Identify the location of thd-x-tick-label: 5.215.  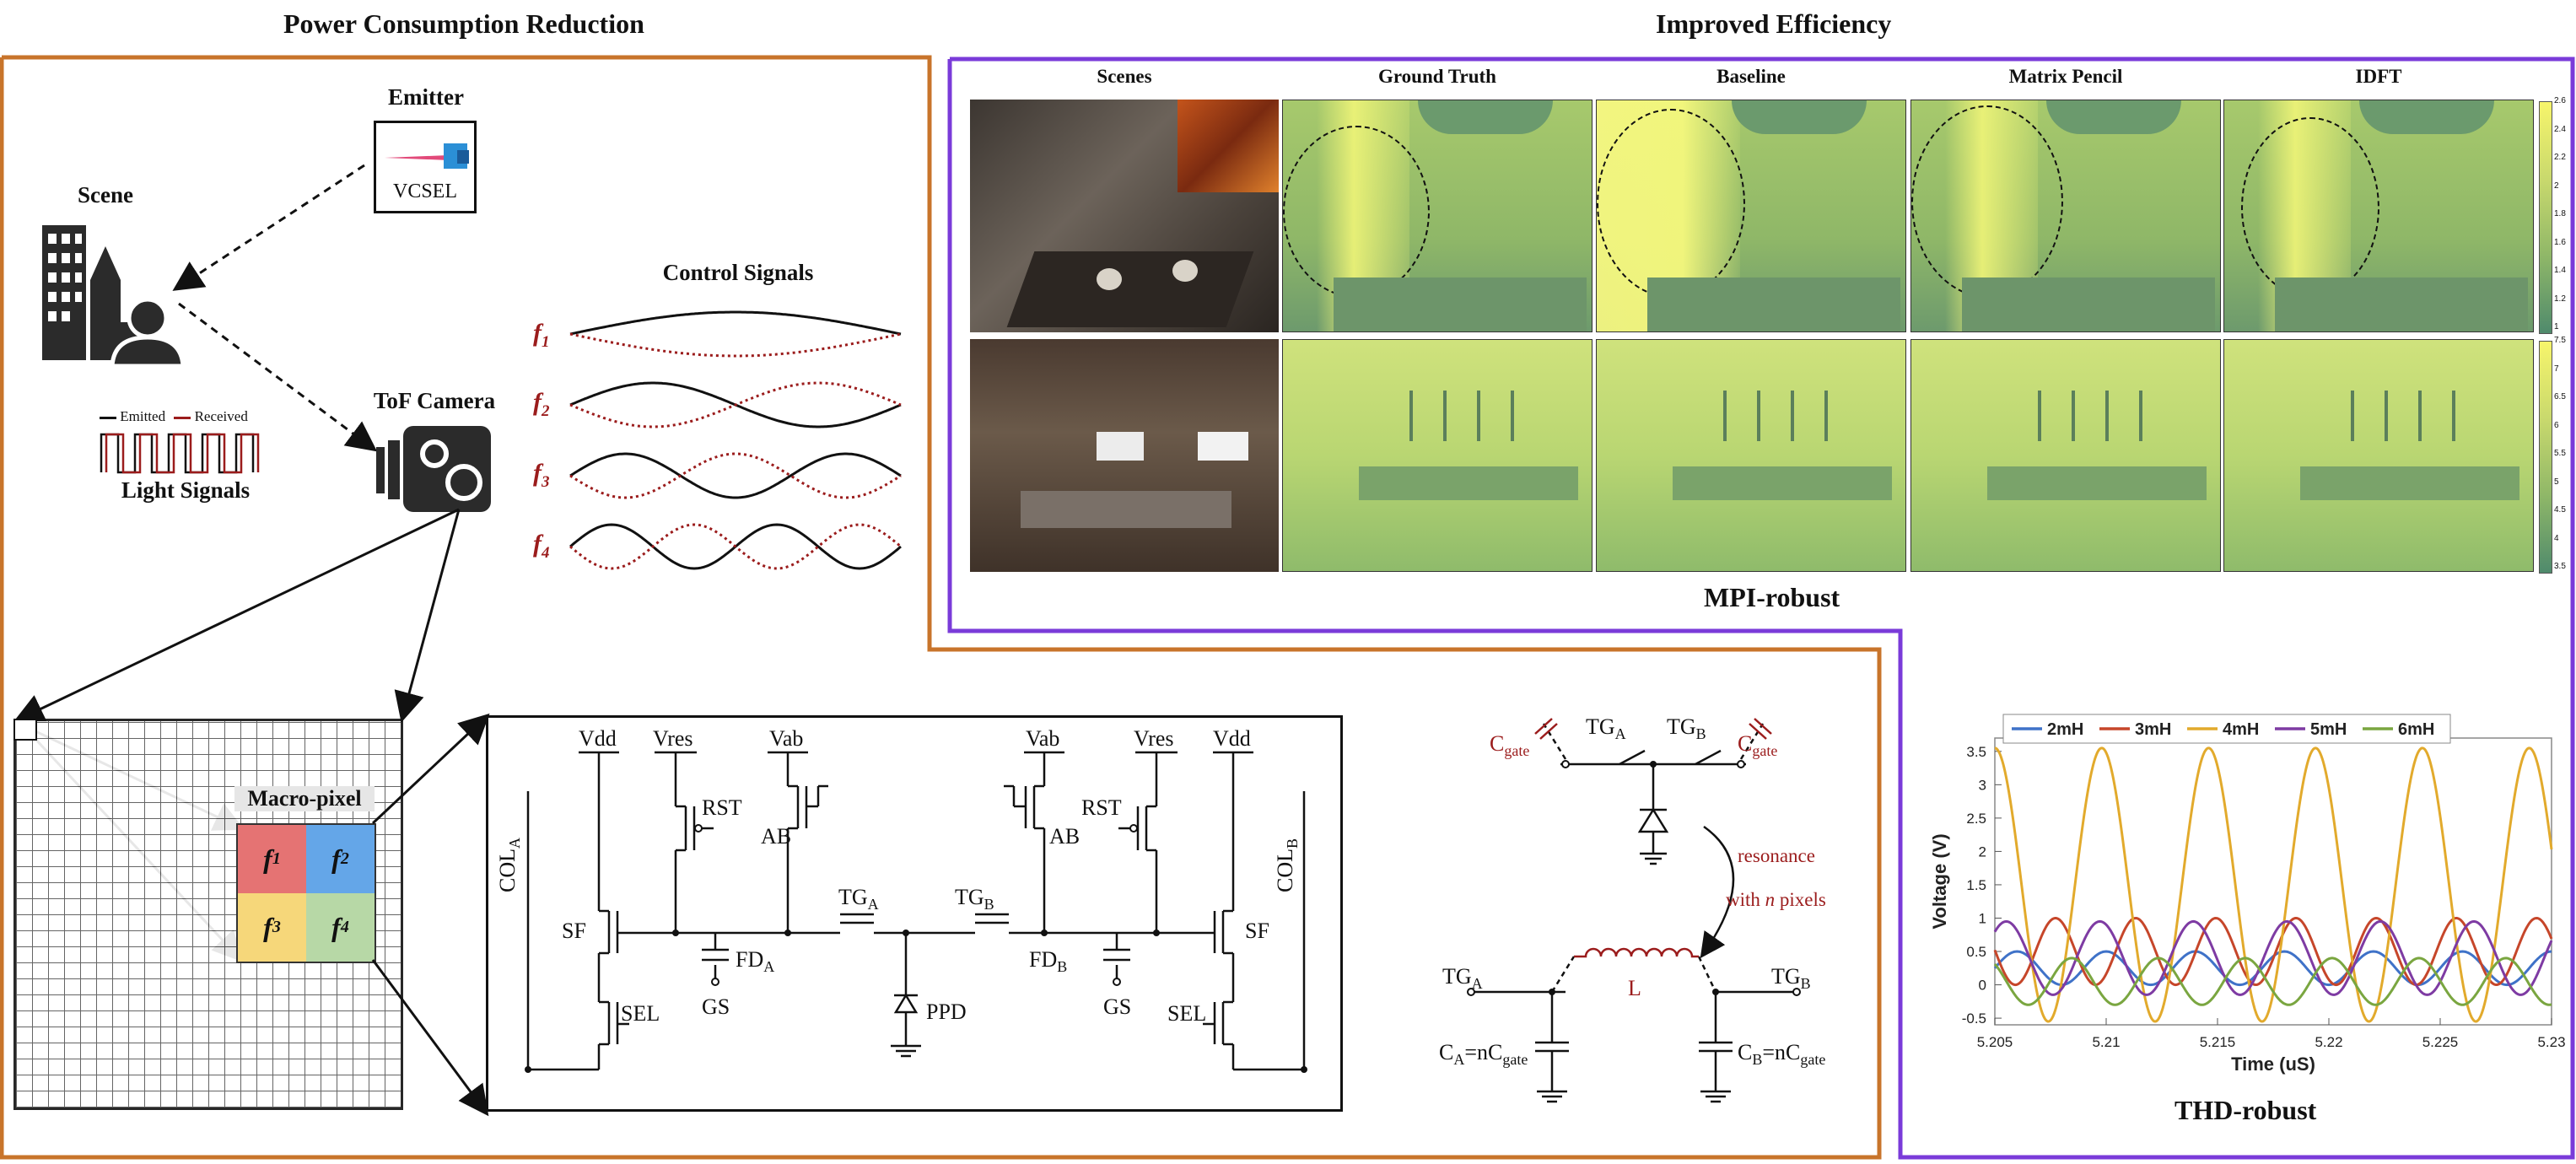
(2218, 1042).